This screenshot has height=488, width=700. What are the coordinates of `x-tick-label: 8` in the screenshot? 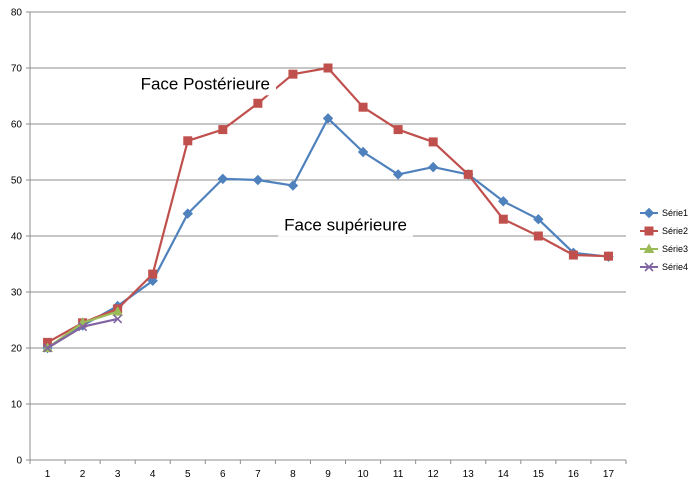 It's located at (293, 474).